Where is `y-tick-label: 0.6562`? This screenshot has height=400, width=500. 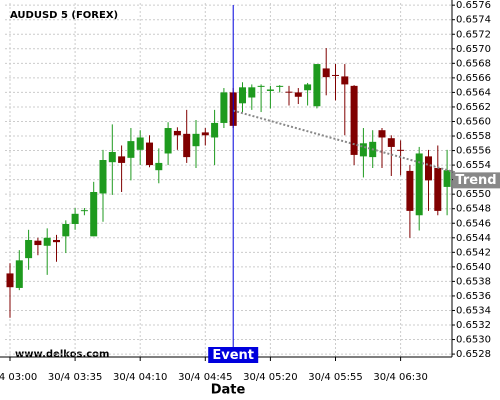
y-tick-label: 0.6562 is located at coordinates (473, 107).